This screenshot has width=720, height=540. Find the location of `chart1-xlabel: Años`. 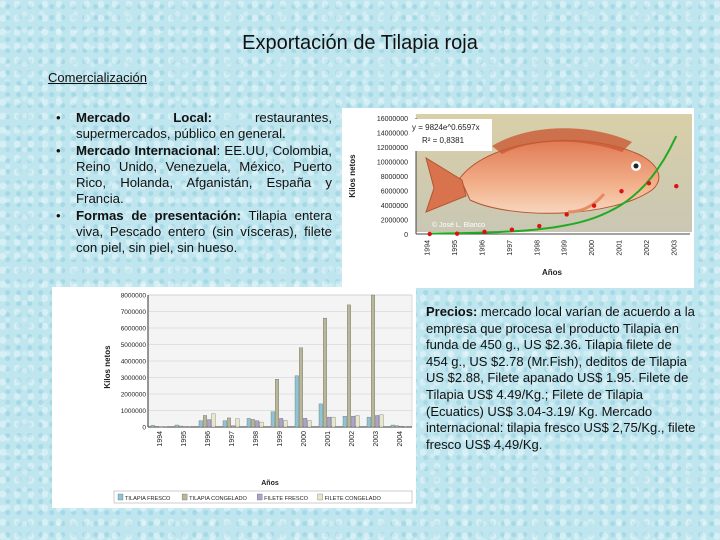

chart1-xlabel: Años is located at coordinates (552, 272).